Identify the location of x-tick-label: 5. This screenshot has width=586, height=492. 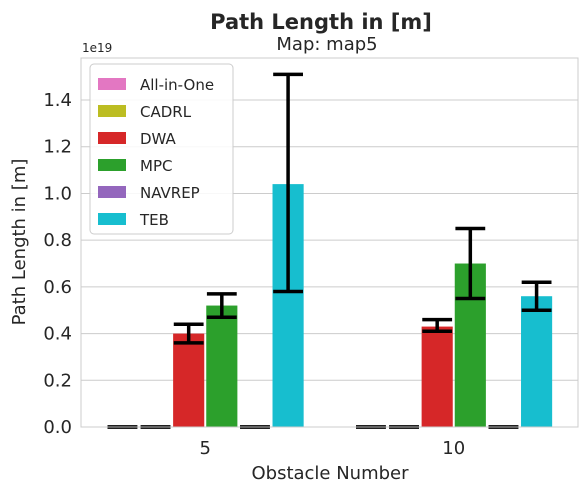
(205, 448).